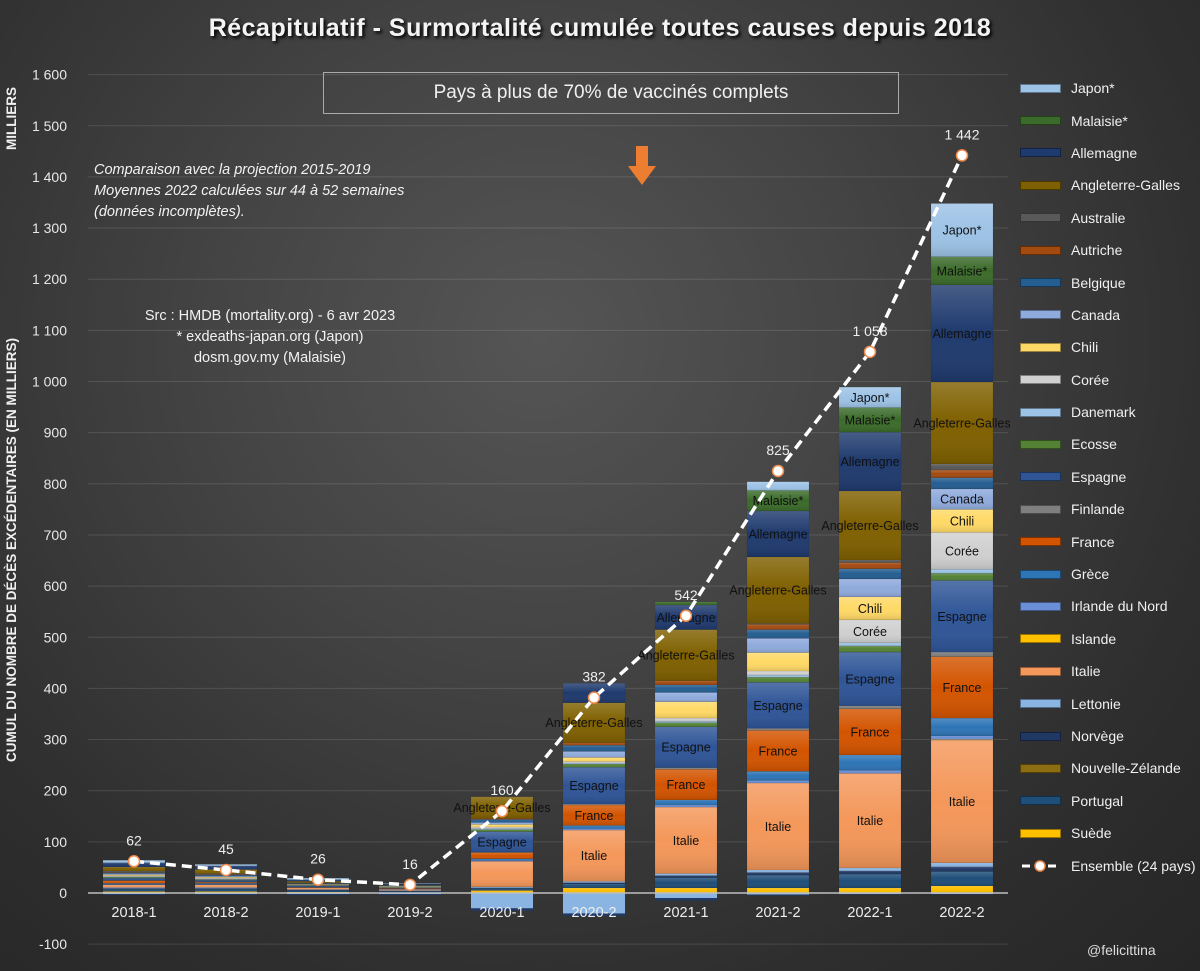 The height and width of the screenshot is (971, 1200). Describe the element at coordinates (869, 462) in the screenshot. I see `segment-label: Allemagne` at that location.